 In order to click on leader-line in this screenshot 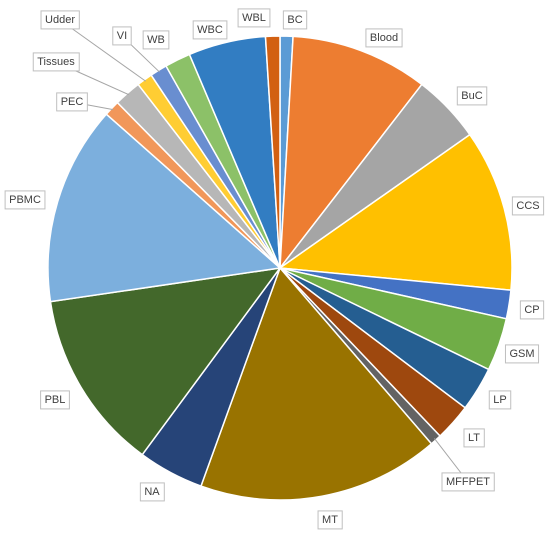, I will do `click(103, 50)`.